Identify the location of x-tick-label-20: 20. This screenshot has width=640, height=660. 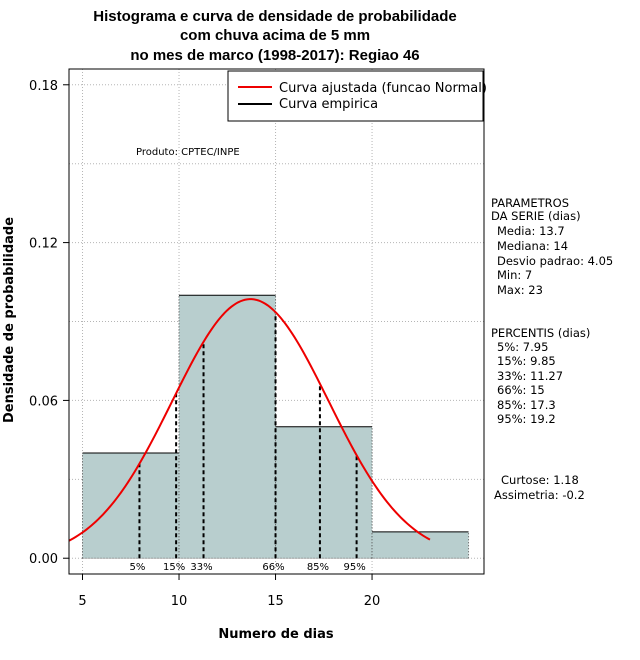
(372, 601).